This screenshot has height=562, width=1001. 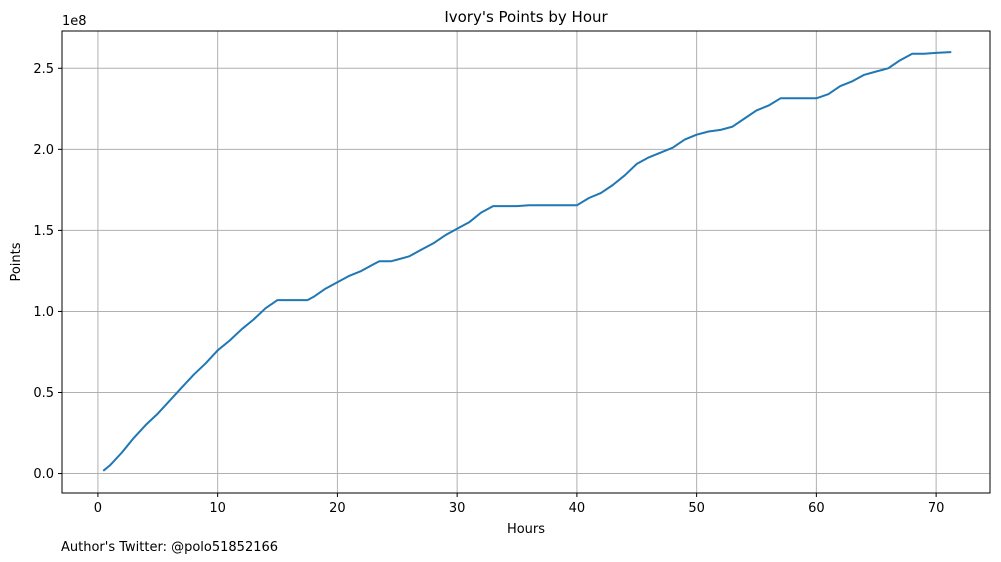 What do you see at coordinates (43, 393) in the screenshot?
I see `y-tick-label: 0.5` at bounding box center [43, 393].